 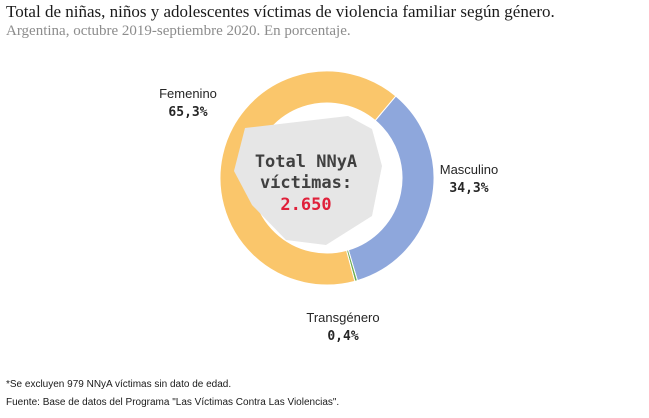 What do you see at coordinates (306, 162) in the screenshot?
I see `center-line-1: Total NNyA` at bounding box center [306, 162].